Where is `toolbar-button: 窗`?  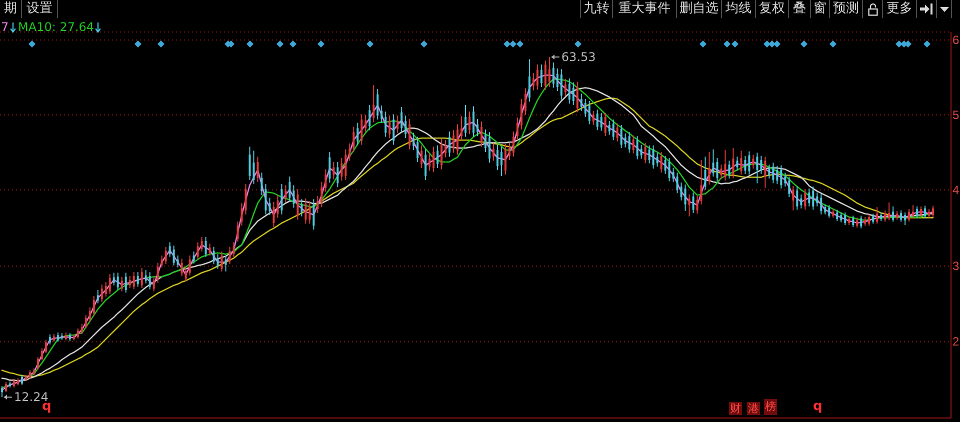
toolbar-button: 窗 is located at coordinates (820, 9).